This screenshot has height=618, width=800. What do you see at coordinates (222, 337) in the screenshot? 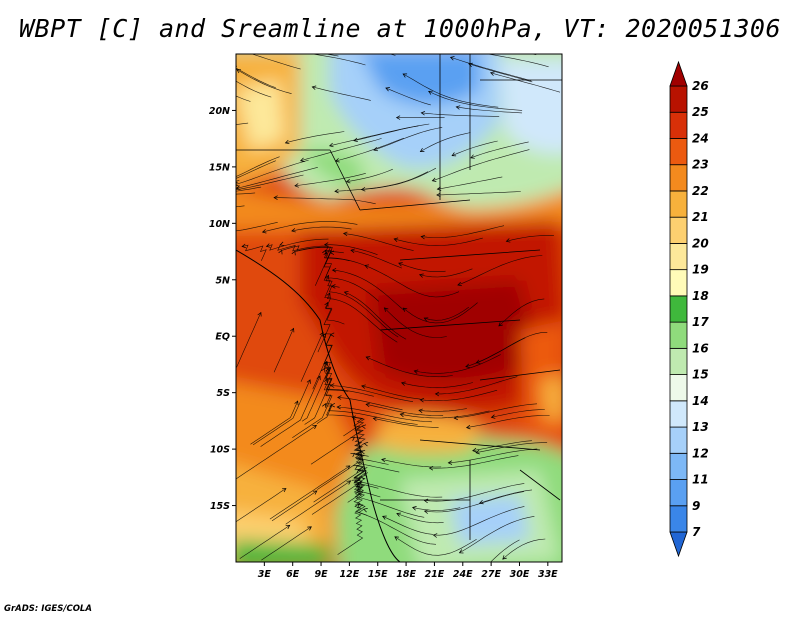
I see `y-tick-label: EQ` at bounding box center [222, 337].